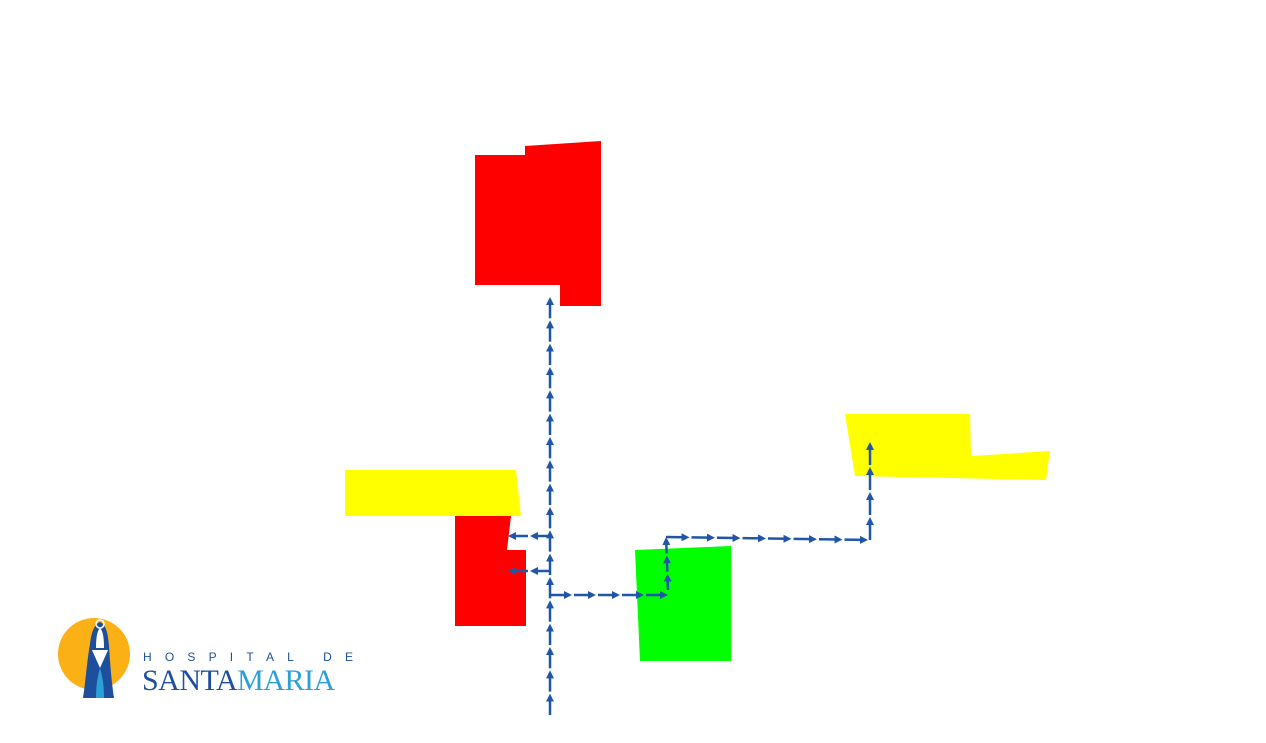 The image size is (1266, 743). What do you see at coordinates (947, 447) in the screenshot?
I see `yellow-zone-right` at bounding box center [947, 447].